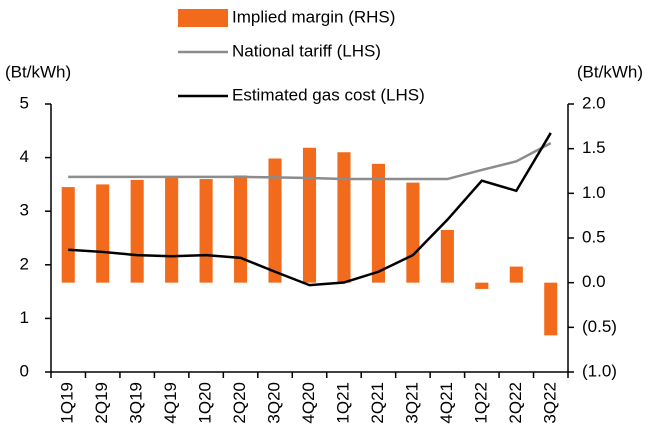 The image size is (648, 441). I want to click on y-tick-label: 5, so click(24, 102).